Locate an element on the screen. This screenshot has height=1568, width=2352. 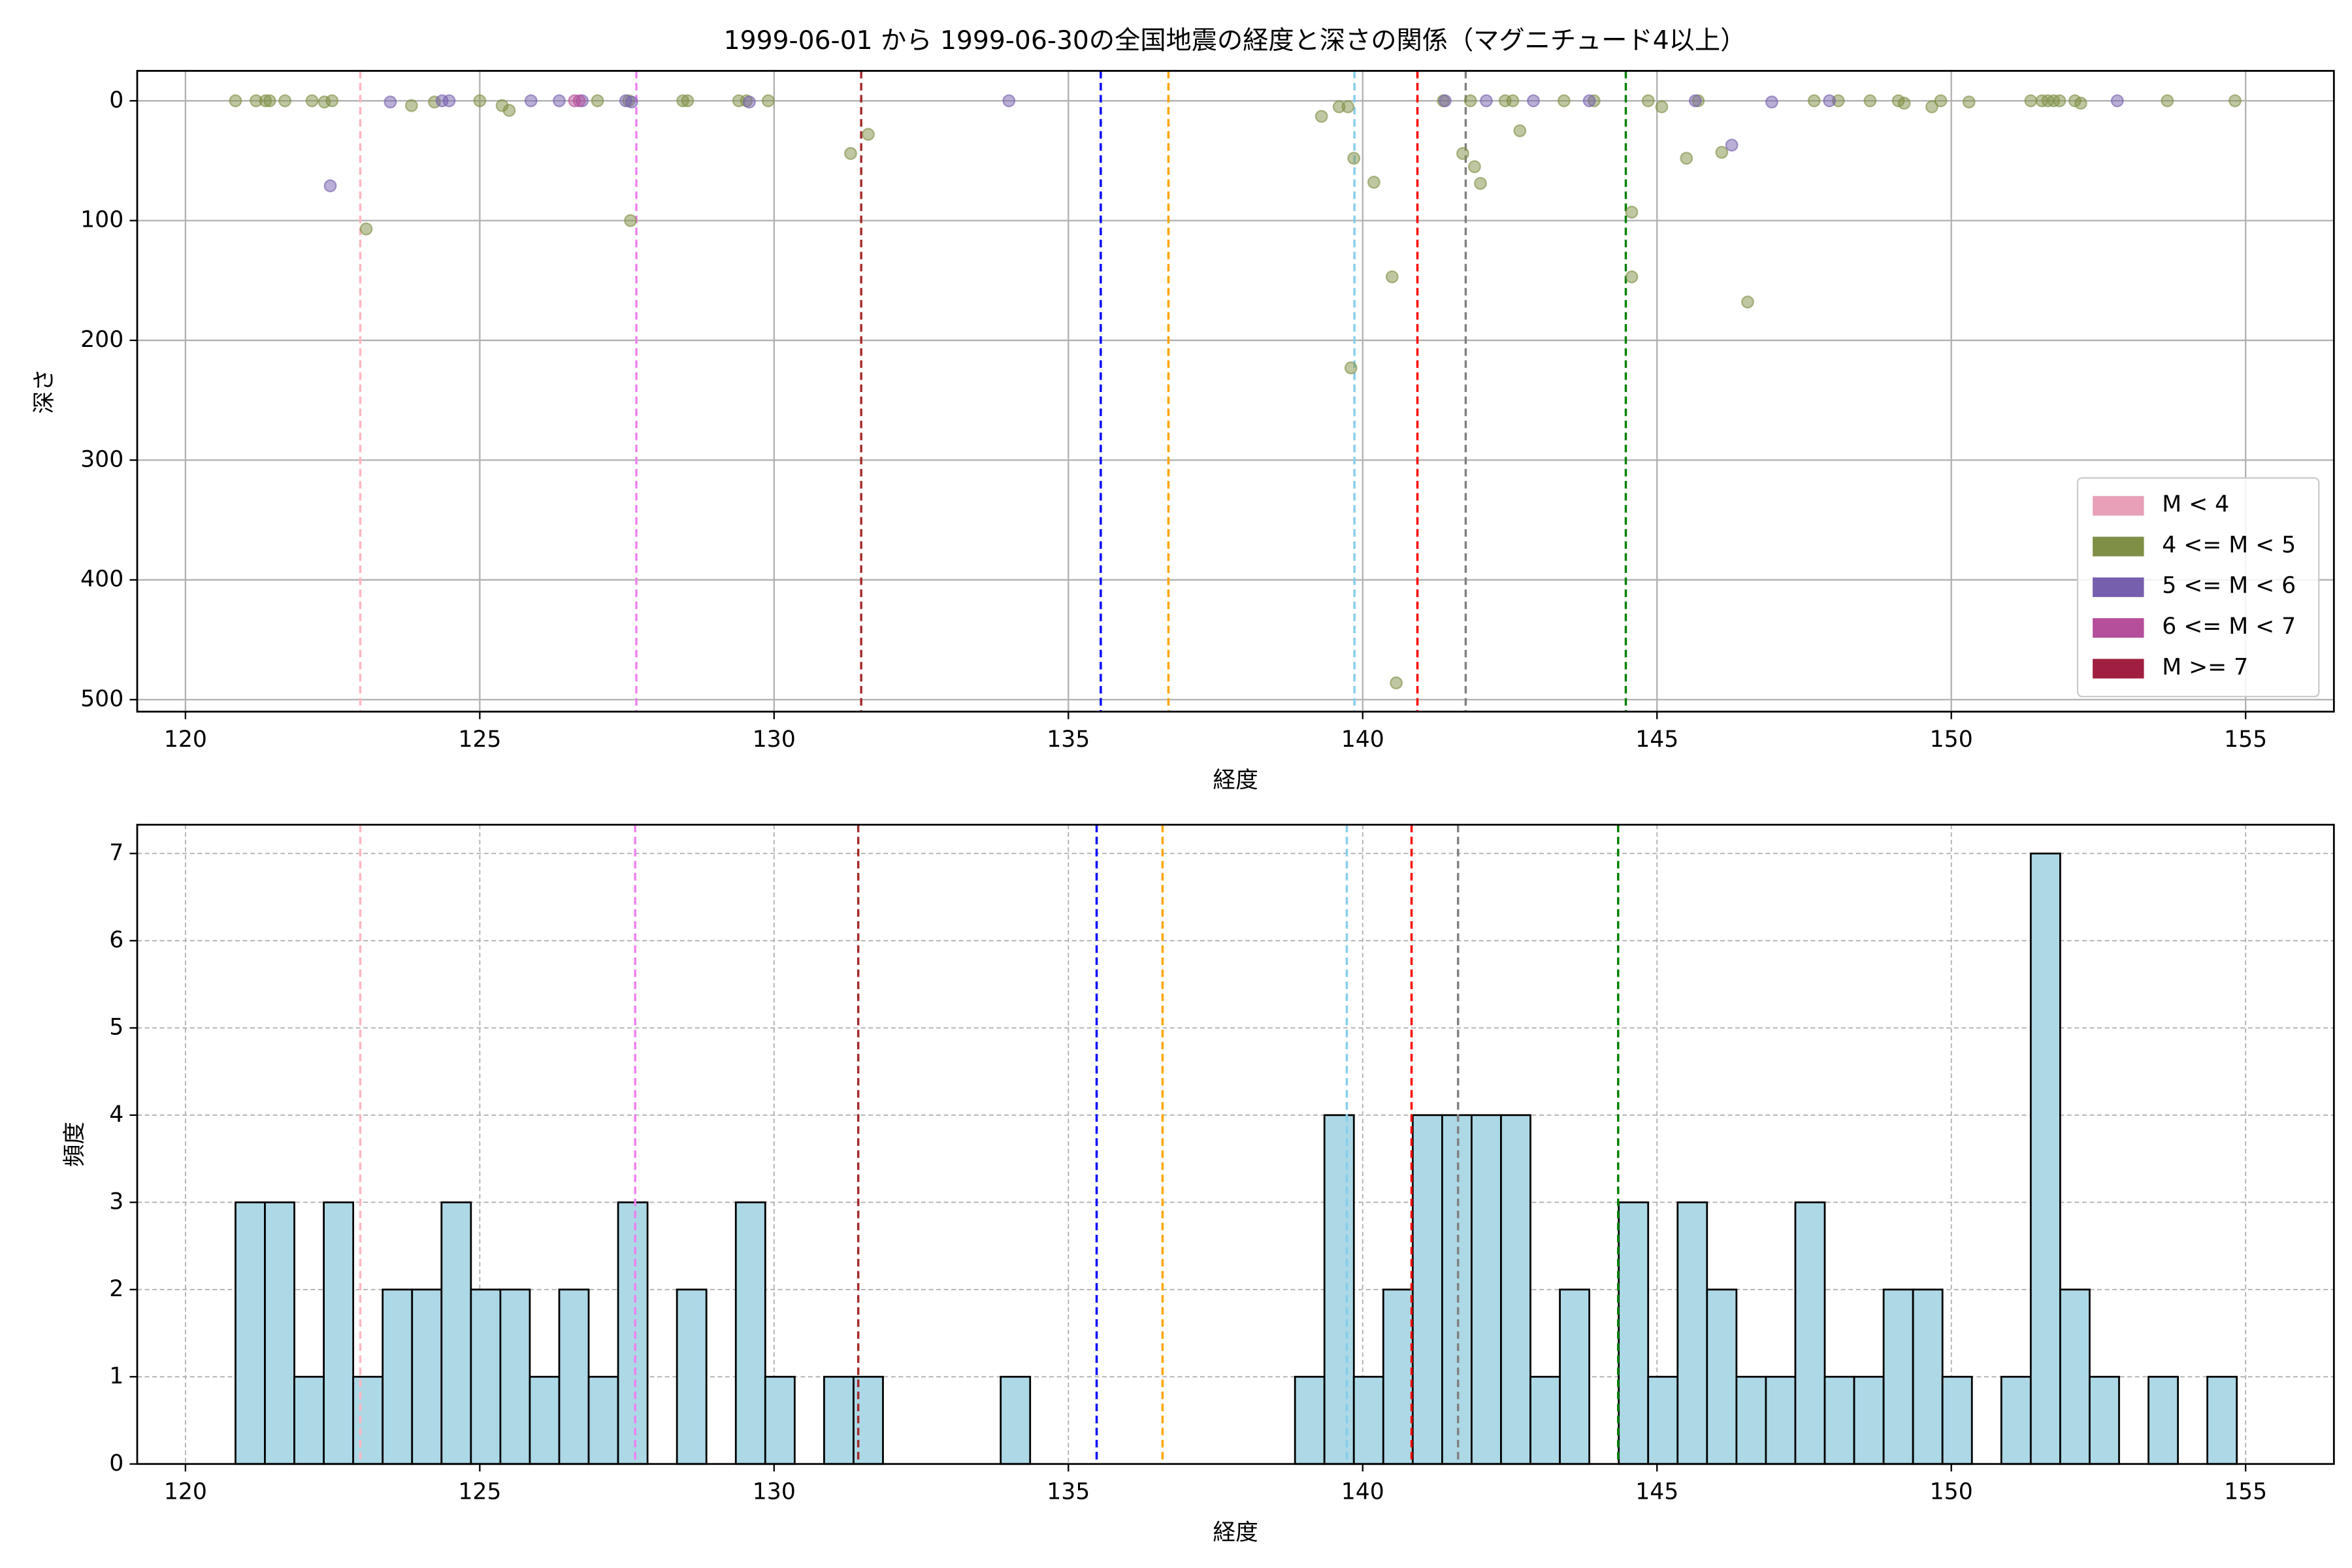
legend-label: M < 4 is located at coordinates (2195, 504).